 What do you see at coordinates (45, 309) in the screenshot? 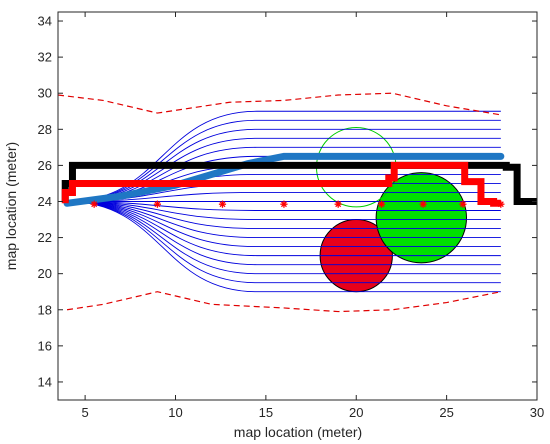
I see `y-tick-label-2: 18` at bounding box center [45, 309].